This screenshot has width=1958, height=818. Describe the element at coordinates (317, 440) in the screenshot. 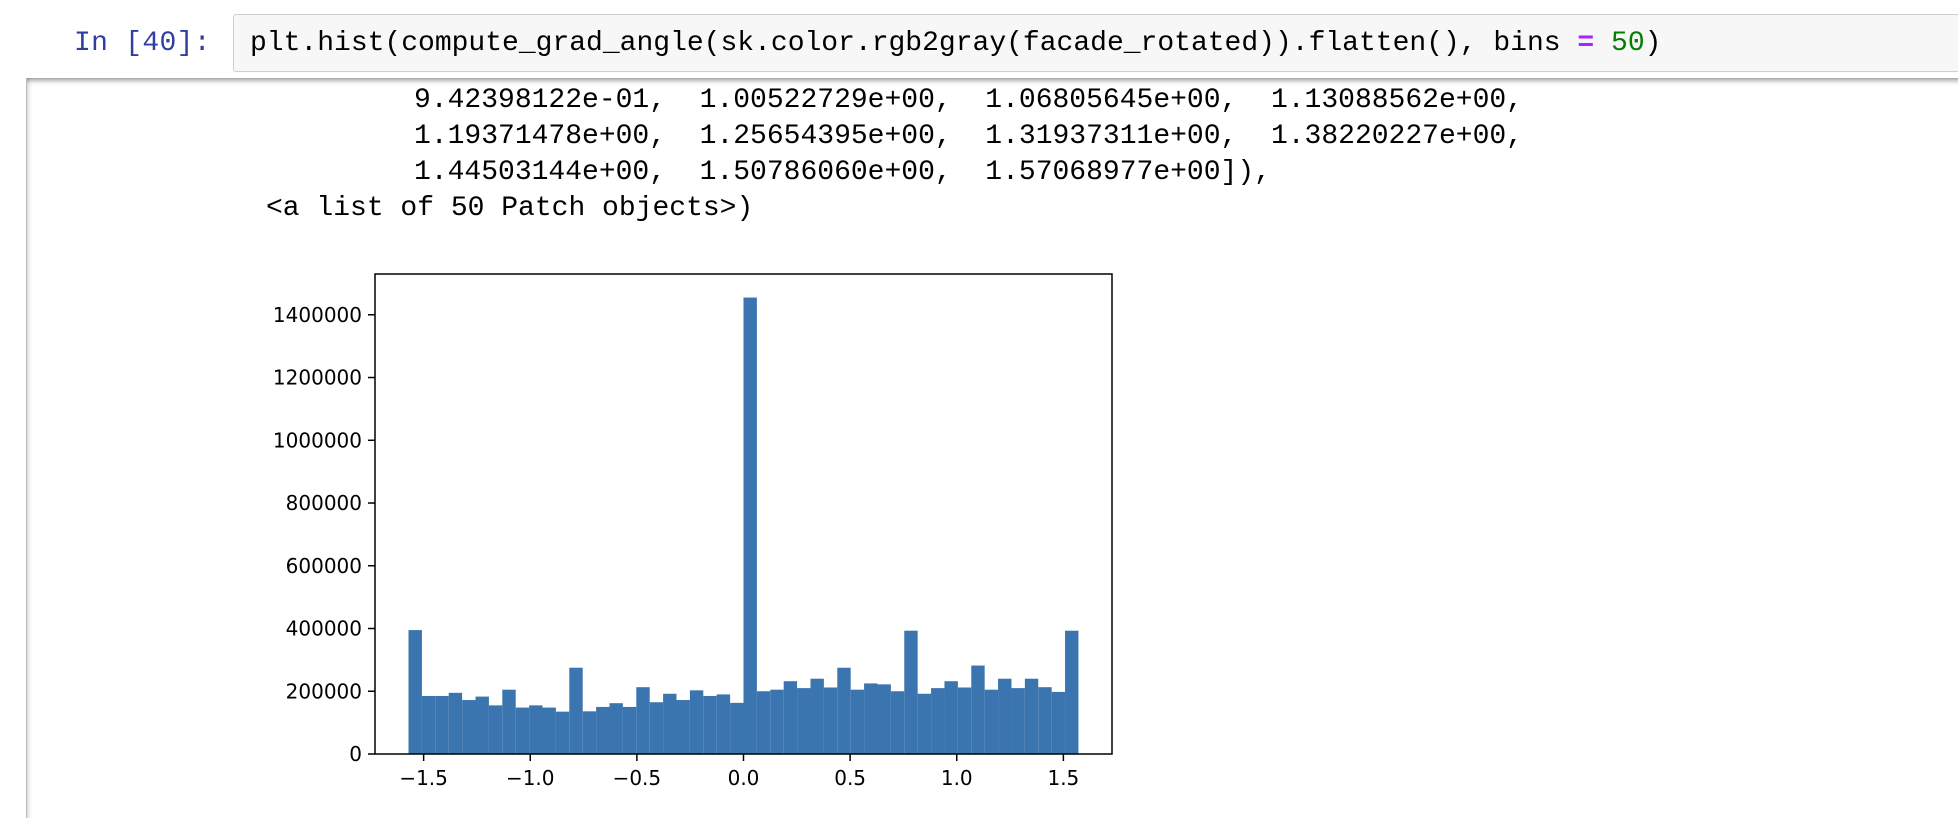

I see `y-tick-label: 1000000` at that location.